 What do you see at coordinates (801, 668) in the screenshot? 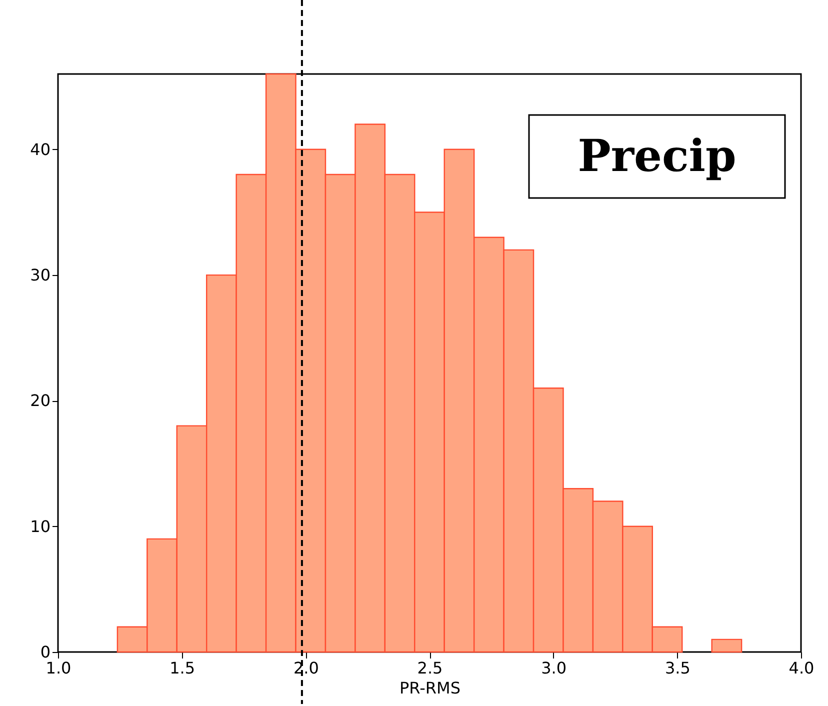
I see `x-tick-label: 4.0` at bounding box center [801, 668].